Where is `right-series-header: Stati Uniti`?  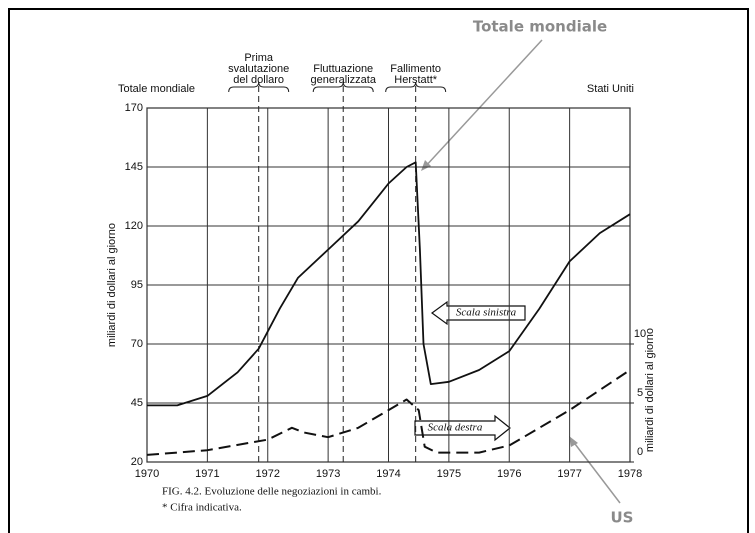 right-series-header: Stati Uniti is located at coordinates (610, 89).